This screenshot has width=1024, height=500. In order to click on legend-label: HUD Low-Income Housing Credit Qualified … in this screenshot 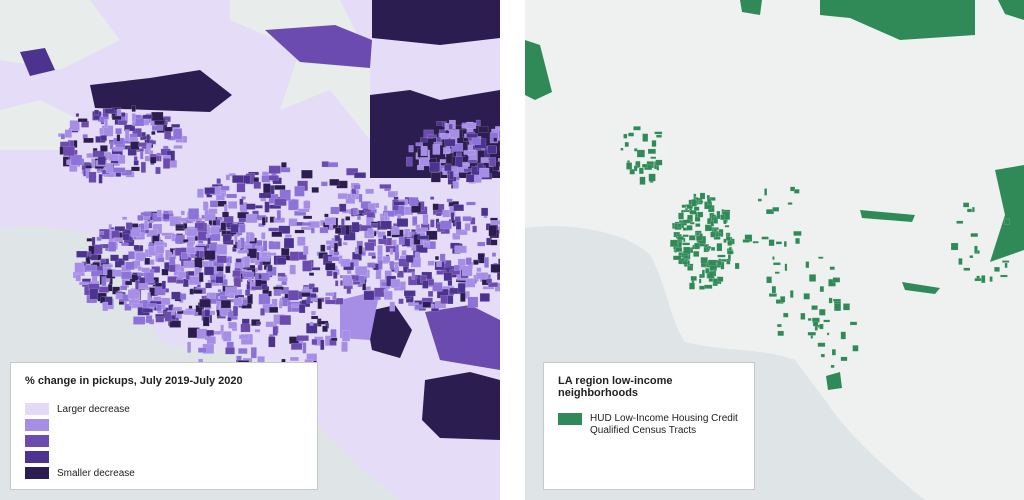, I will do `click(664, 424)`.